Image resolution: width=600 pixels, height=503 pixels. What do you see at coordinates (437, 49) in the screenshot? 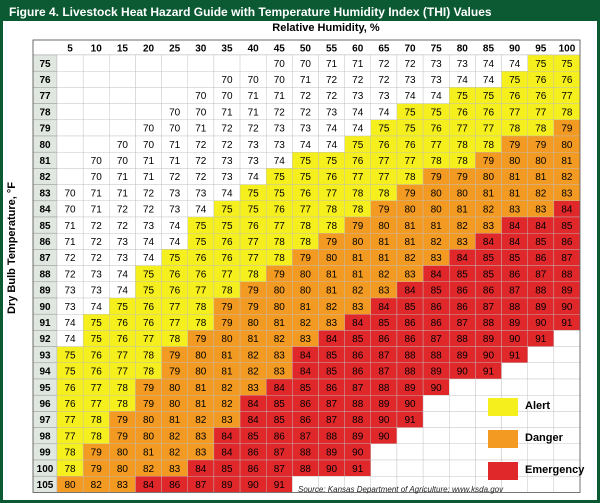
I see `humidity-column-header: 75` at bounding box center [437, 49].